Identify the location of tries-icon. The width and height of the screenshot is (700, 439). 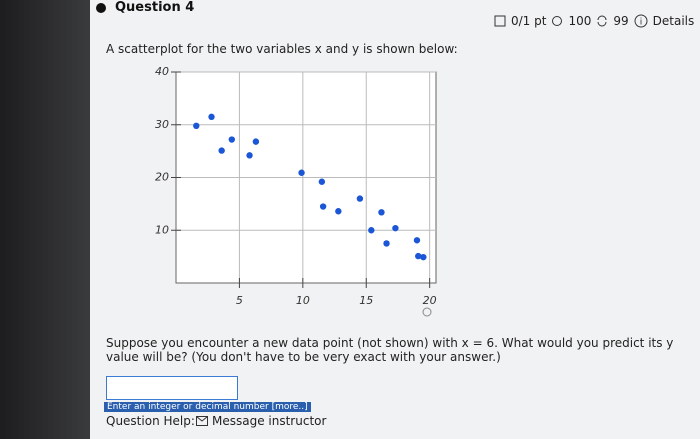
(557, 21).